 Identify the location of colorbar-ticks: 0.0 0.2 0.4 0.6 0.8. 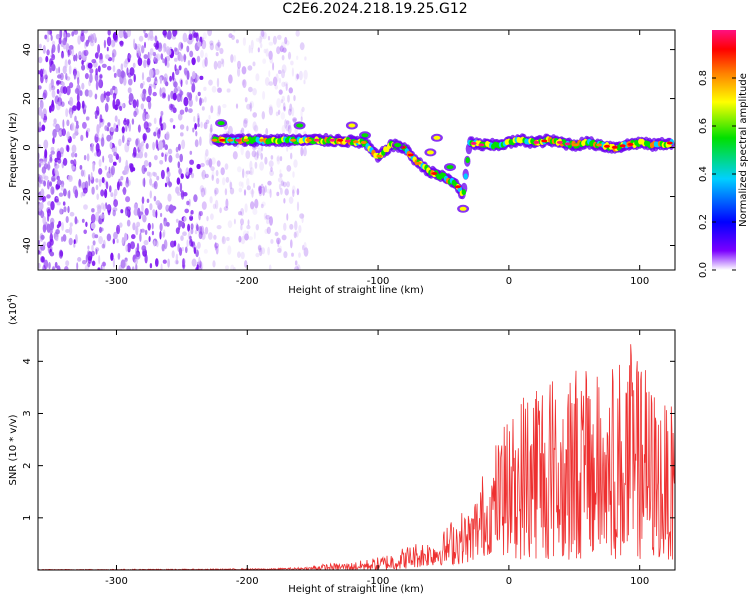
(717, 174).